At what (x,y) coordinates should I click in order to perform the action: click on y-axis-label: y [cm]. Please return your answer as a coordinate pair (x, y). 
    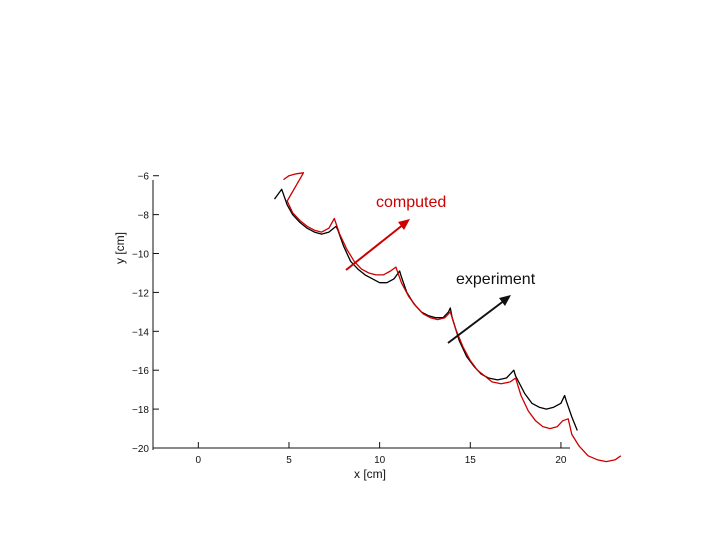
    Looking at the image, I should click on (120, 248).